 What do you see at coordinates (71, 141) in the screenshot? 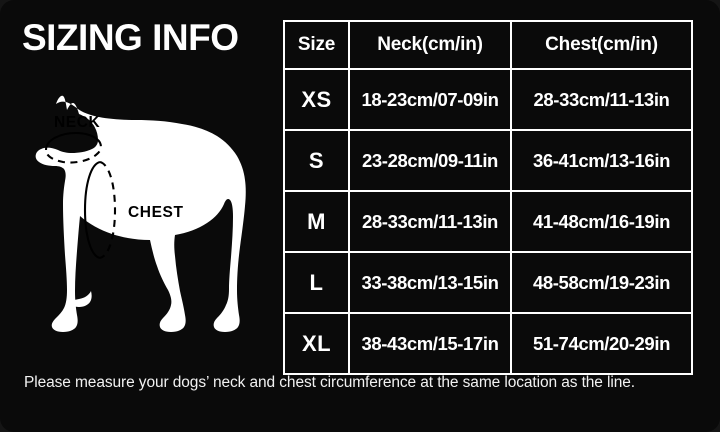
I see `neck-measure-arc` at bounding box center [71, 141].